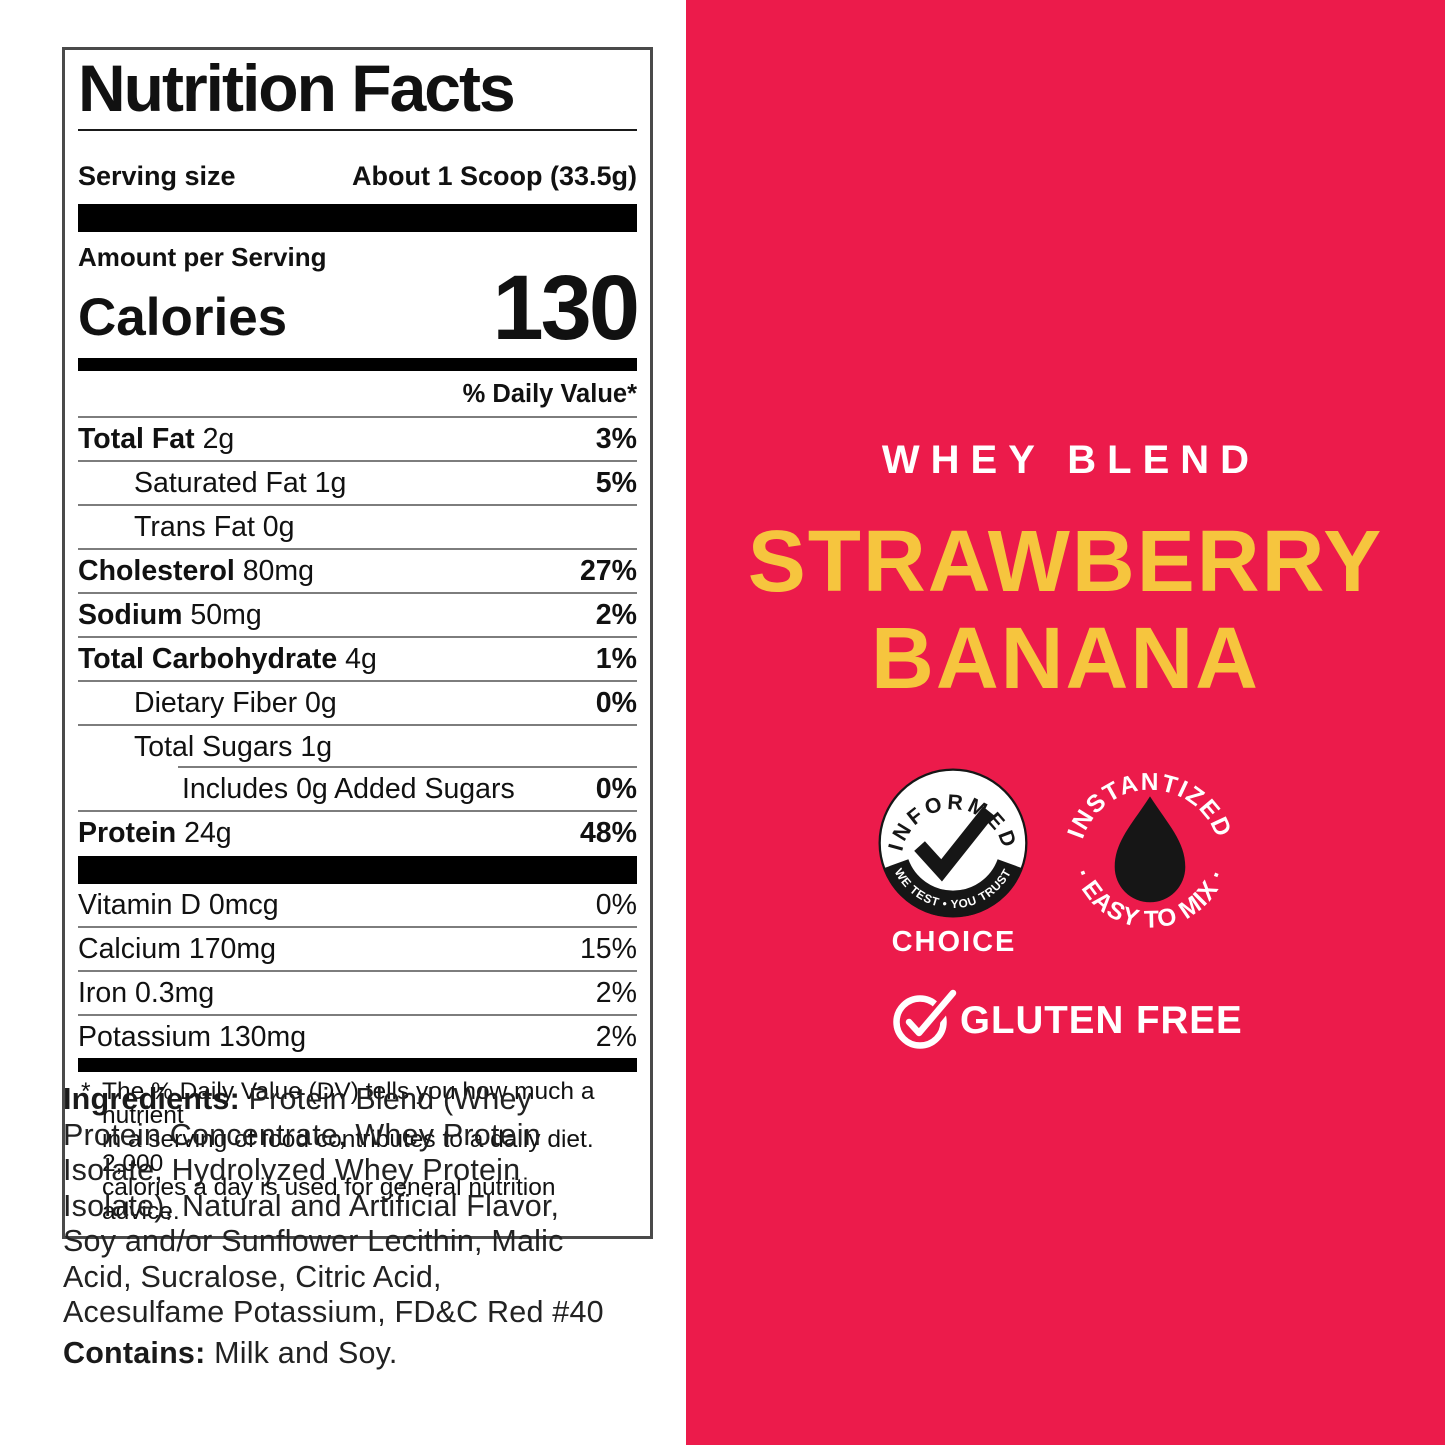  I want to click on nutrient-row-total-carbohydrate: Total Carbohydrate 4g 1%, so click(357, 658).